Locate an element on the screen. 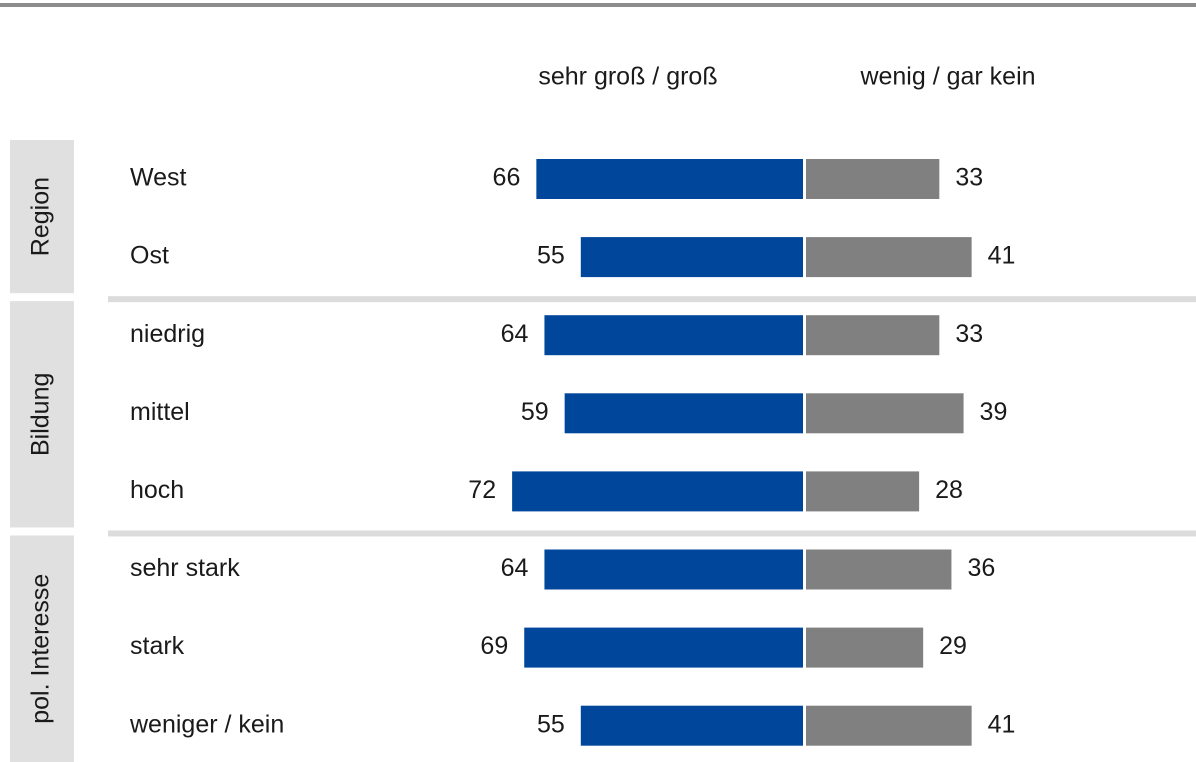 The height and width of the screenshot is (762, 1196). category-label: hoch is located at coordinates (157, 490).